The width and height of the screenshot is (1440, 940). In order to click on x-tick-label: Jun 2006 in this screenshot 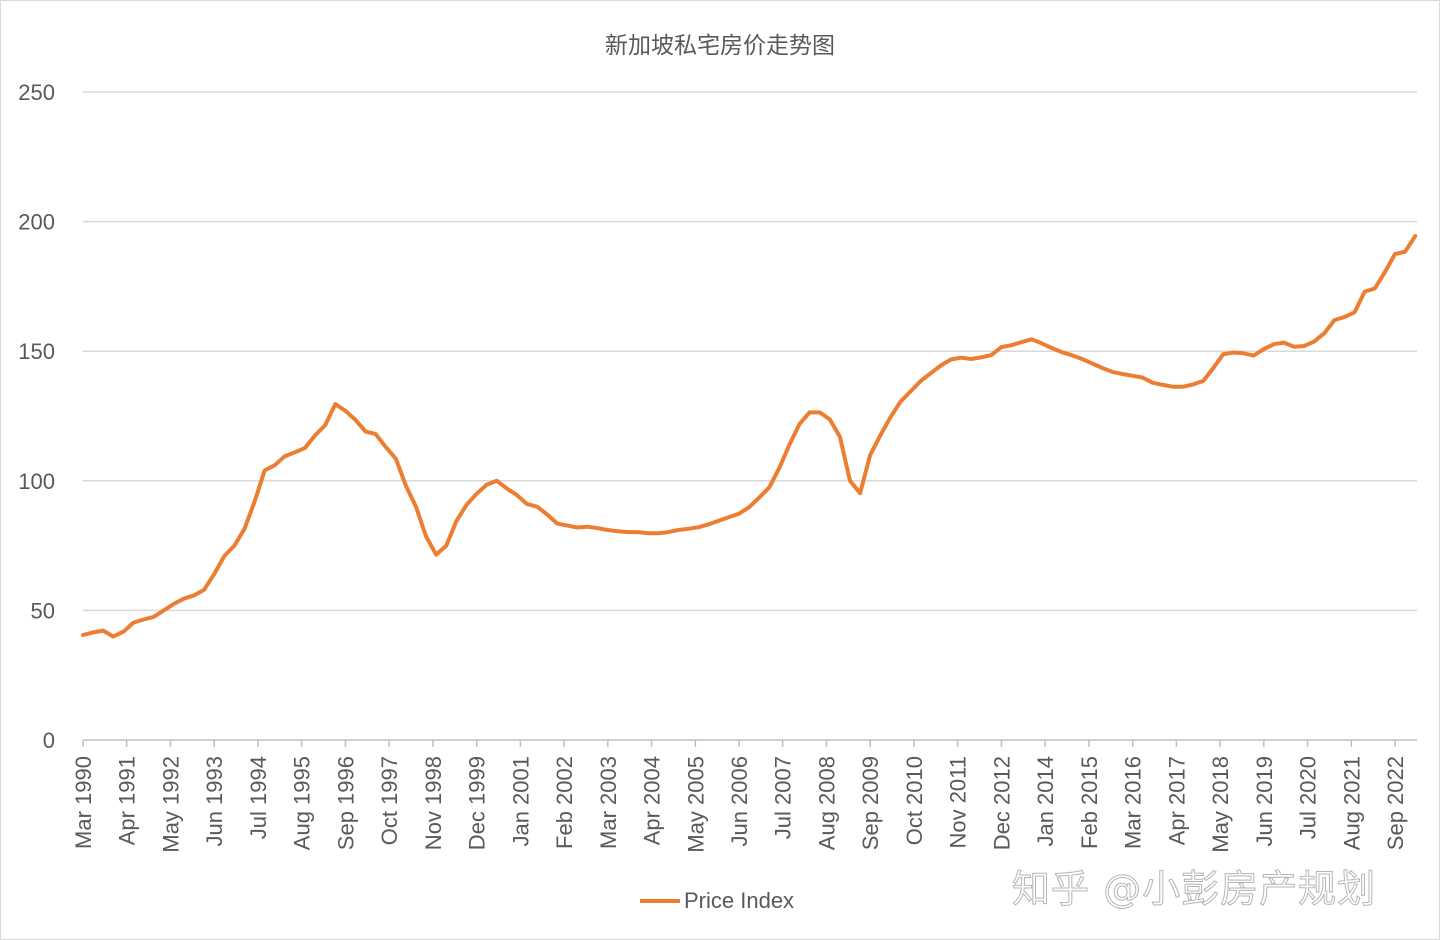, I will do `click(739, 801)`.